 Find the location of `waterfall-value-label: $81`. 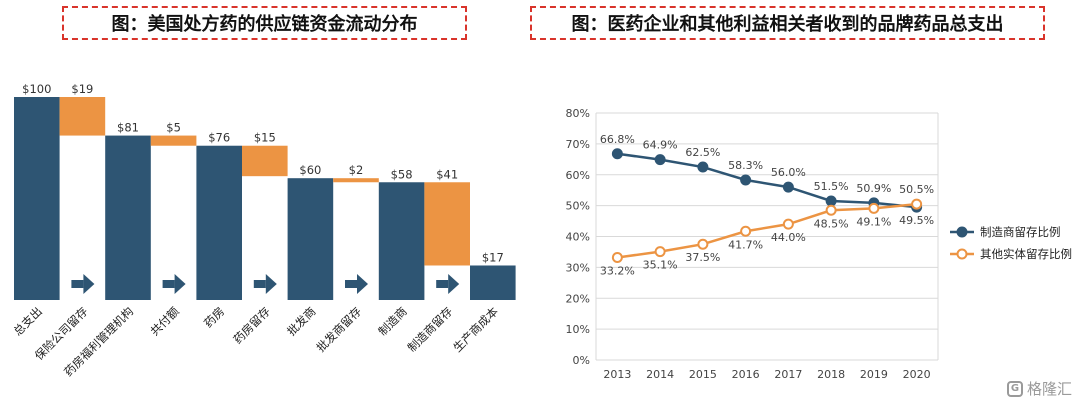

waterfall-value-label: $81 is located at coordinates (128, 128).